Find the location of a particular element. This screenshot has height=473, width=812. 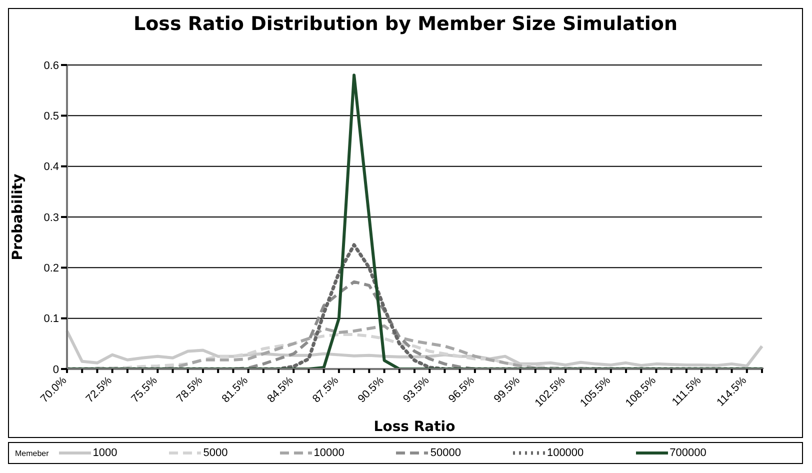

legend-label: 10000 is located at coordinates (329, 453).